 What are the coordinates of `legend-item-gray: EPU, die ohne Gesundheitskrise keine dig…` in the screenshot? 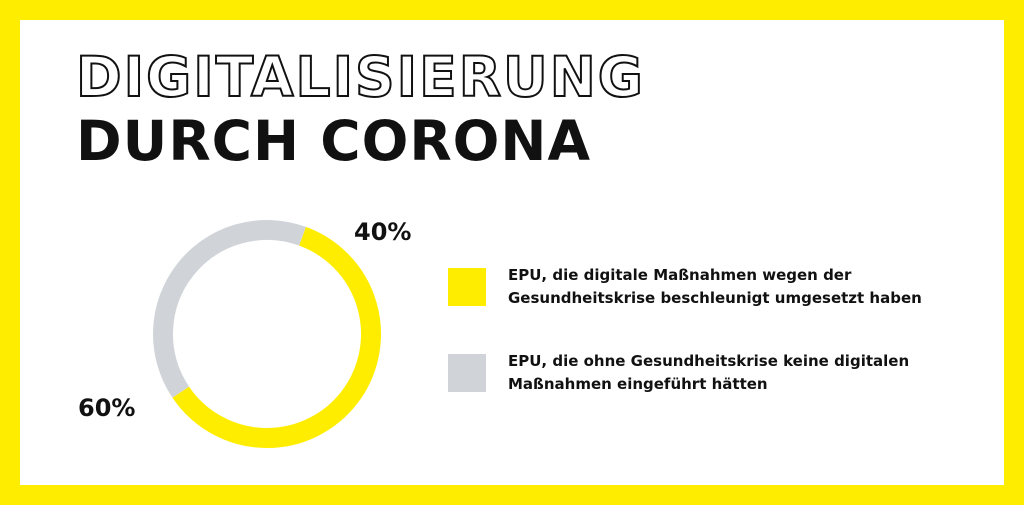 It's located at (713, 373).